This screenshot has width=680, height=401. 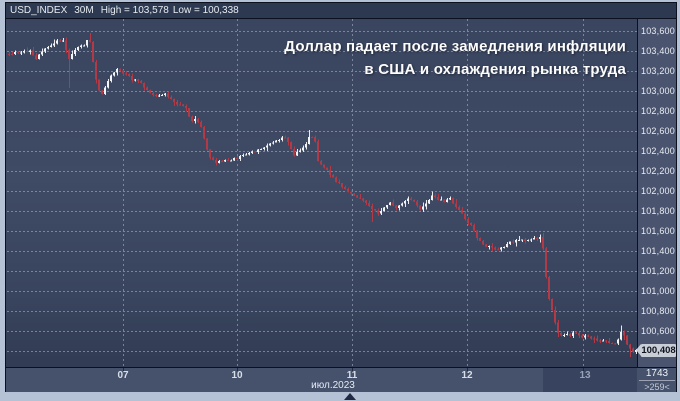 What do you see at coordinates (495, 69) in the screenshot?
I see `title-line-2: в США и охлаждения рынка труда` at bounding box center [495, 69].